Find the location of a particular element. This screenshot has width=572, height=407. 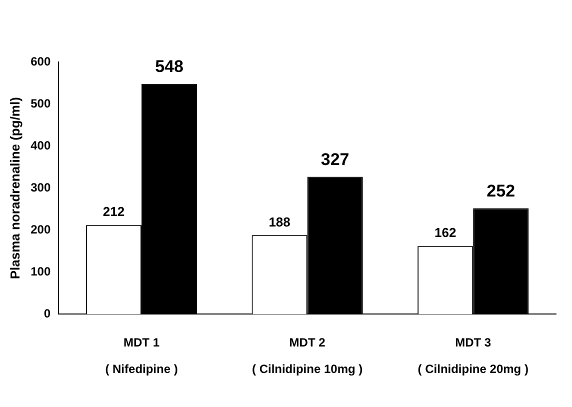

data-label: 548 is located at coordinates (169, 66).